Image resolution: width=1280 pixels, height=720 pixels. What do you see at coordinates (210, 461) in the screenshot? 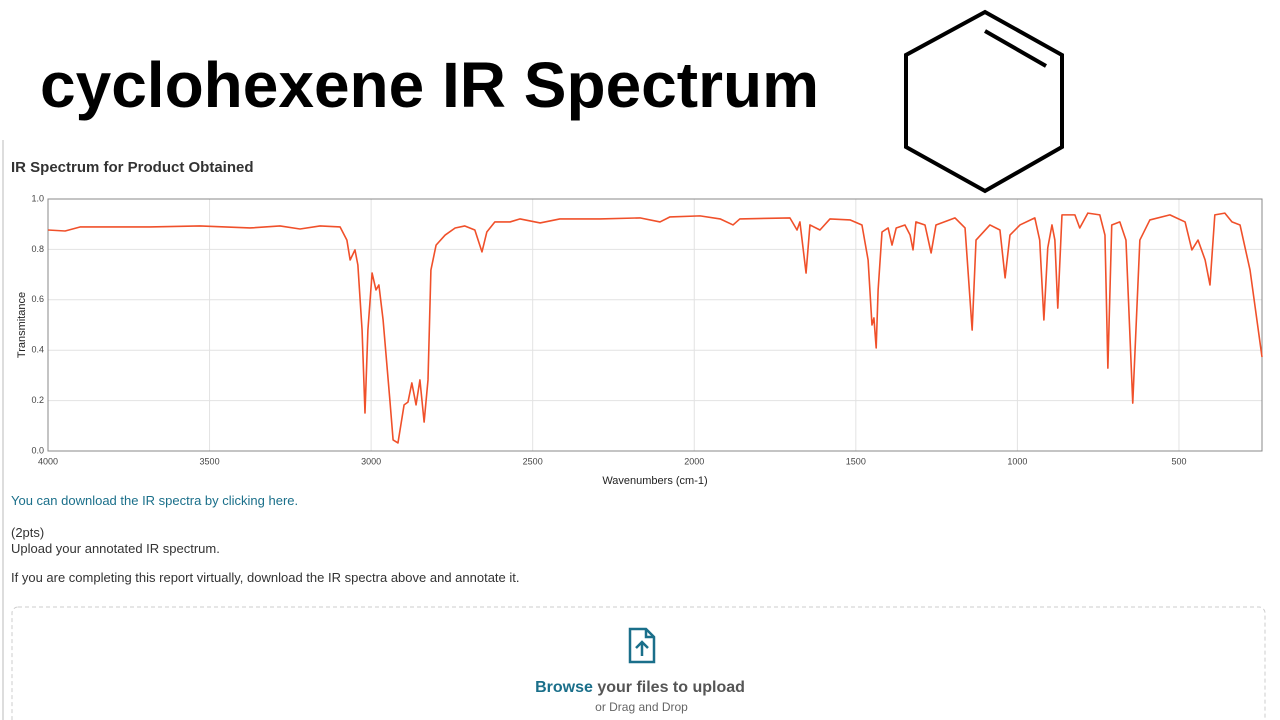
I see `x-tick-label: 3500` at bounding box center [210, 461].